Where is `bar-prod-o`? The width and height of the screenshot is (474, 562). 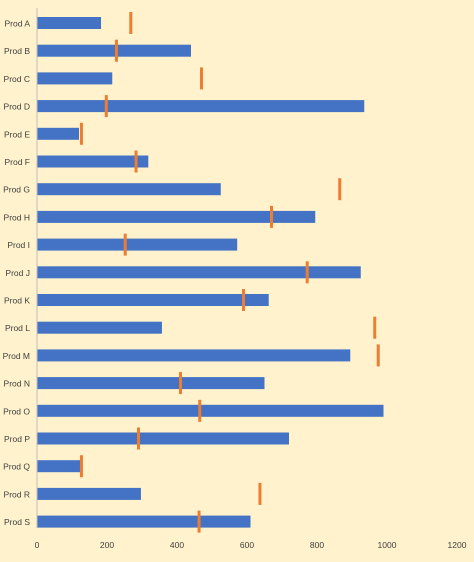
bar-prod-o is located at coordinates (210, 410).